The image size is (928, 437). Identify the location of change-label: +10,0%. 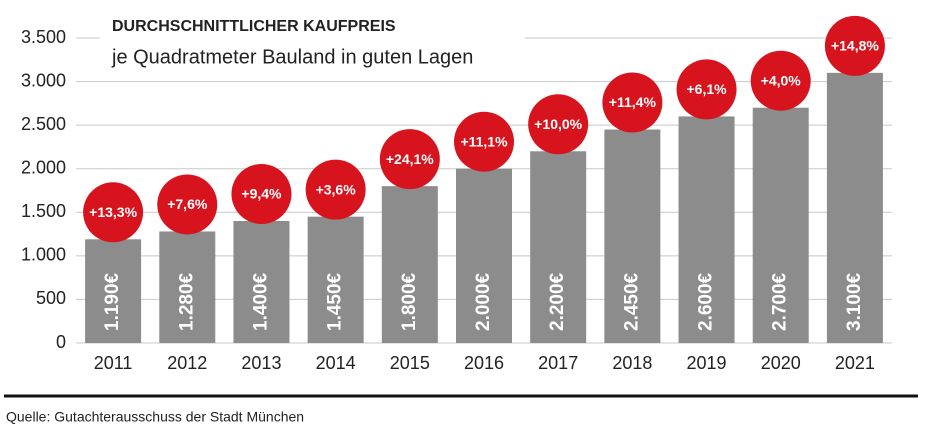
(558, 124).